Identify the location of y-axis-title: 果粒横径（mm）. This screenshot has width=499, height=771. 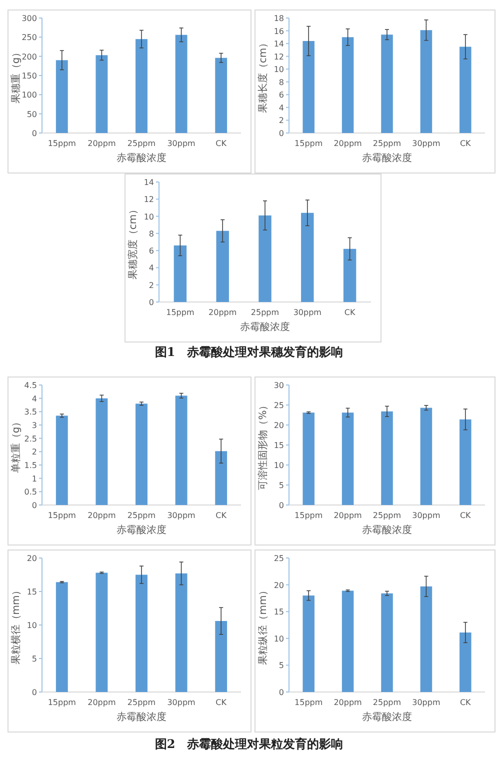
(16, 625).